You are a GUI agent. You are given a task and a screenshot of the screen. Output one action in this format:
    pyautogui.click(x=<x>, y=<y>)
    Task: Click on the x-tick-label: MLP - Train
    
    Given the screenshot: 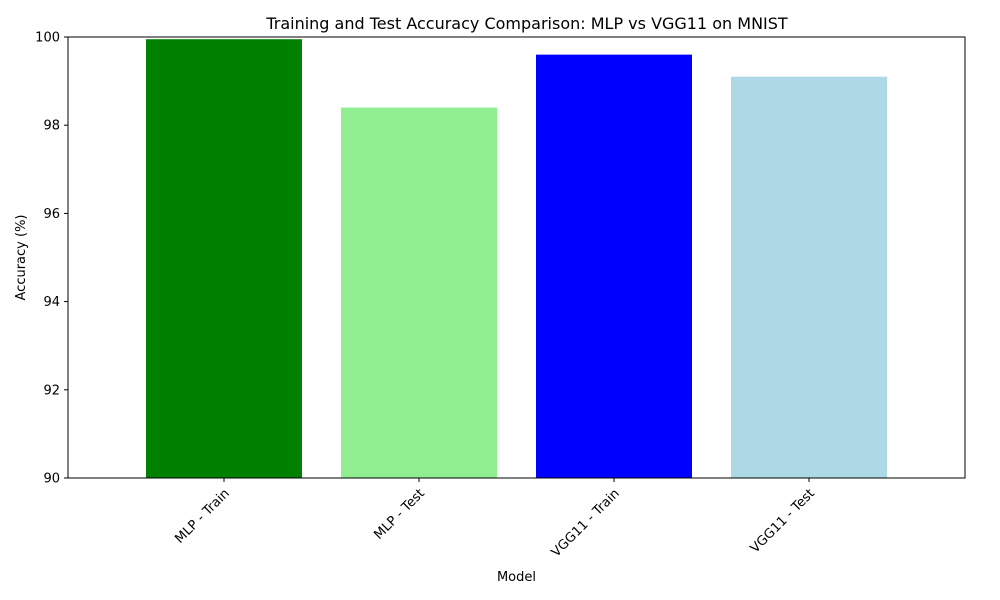 What is the action you would take?
    pyautogui.click(x=202, y=516)
    